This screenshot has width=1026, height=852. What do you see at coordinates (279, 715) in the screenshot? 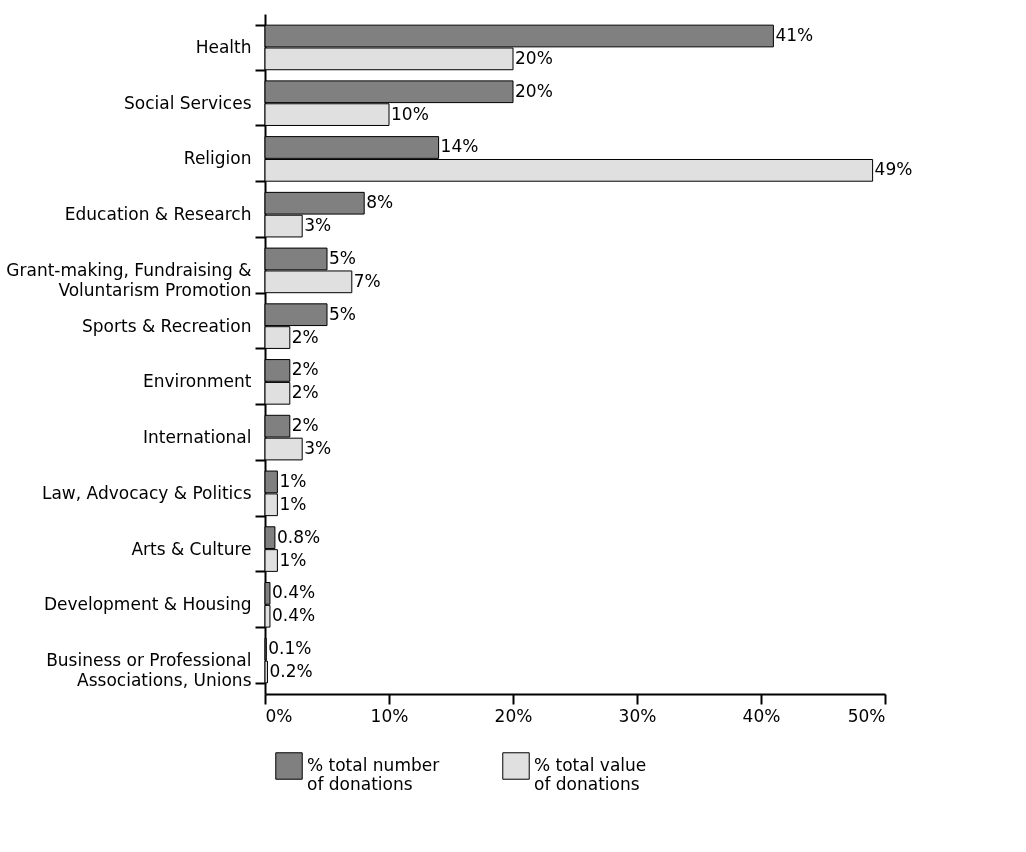
I see `x-tick-label: 0%` at bounding box center [279, 715].